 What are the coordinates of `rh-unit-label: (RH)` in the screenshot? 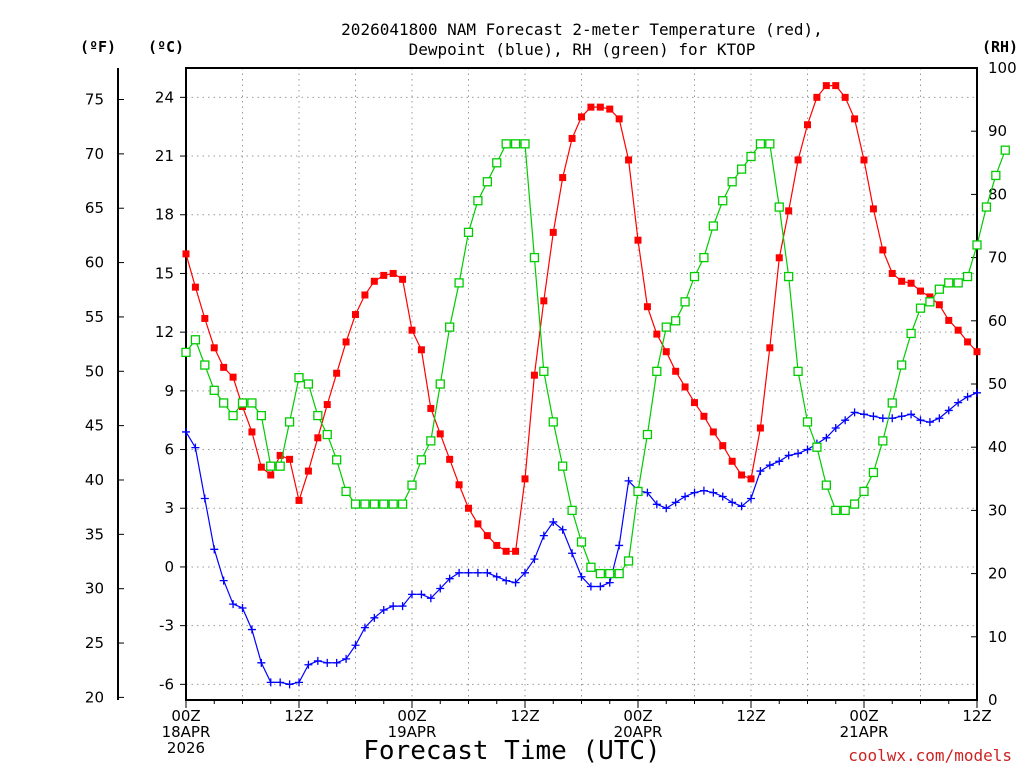 It's located at (1000, 47).